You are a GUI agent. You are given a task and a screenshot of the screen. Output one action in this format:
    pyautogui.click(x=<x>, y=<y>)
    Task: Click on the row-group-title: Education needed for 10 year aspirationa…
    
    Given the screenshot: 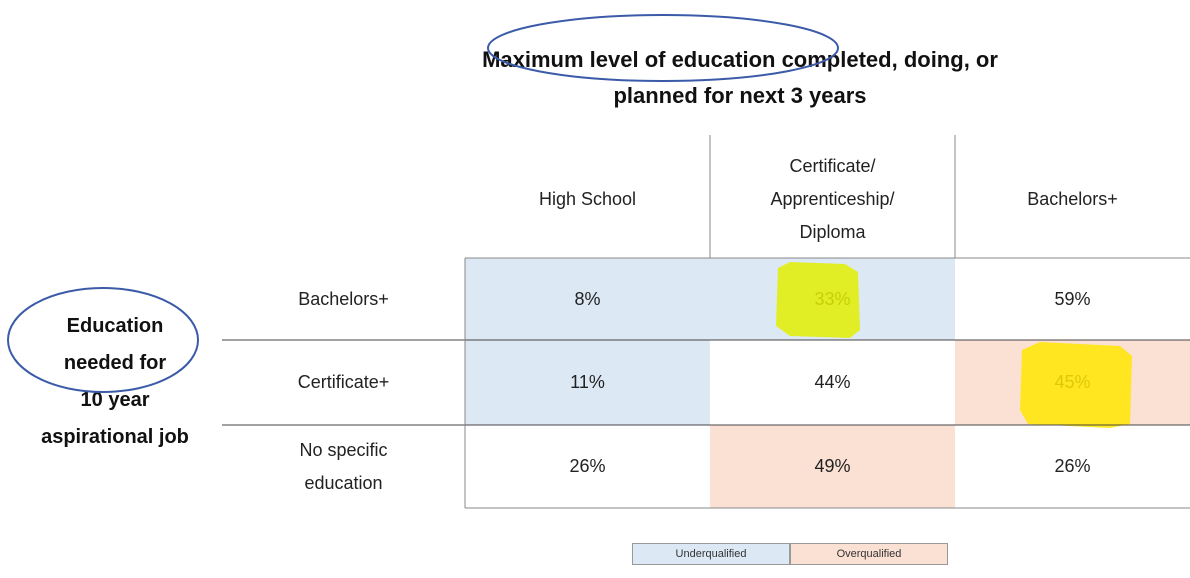 What is the action you would take?
    pyautogui.click(x=115, y=381)
    